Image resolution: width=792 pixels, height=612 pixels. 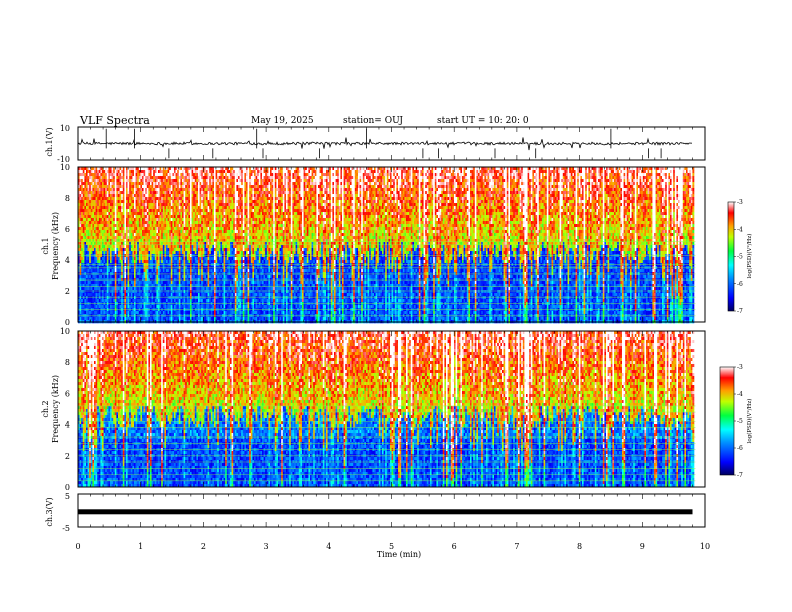 I want to click on header-station: station= OUJ, so click(x=373, y=121).